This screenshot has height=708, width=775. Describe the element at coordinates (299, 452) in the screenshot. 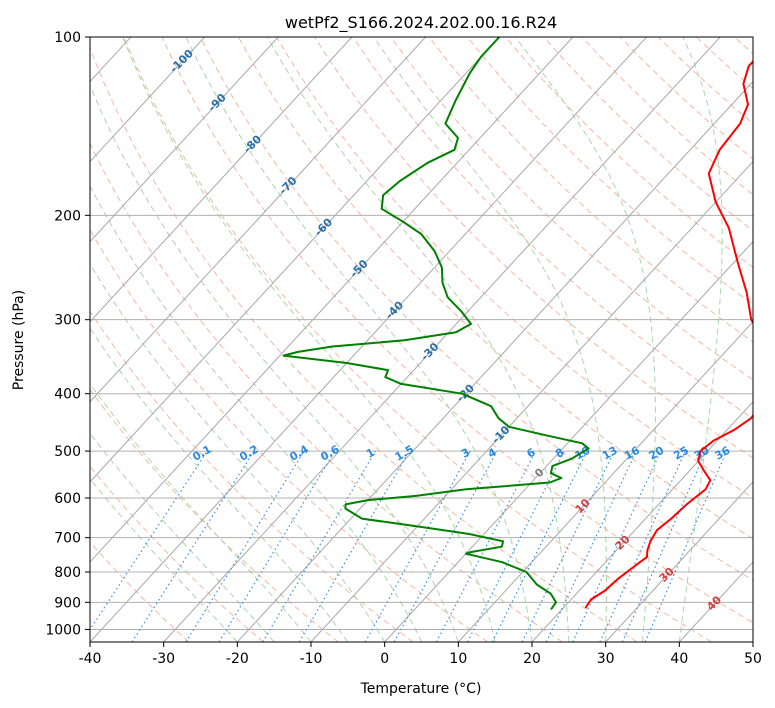

I see `mixing-ratio-label: 0.4` at that location.